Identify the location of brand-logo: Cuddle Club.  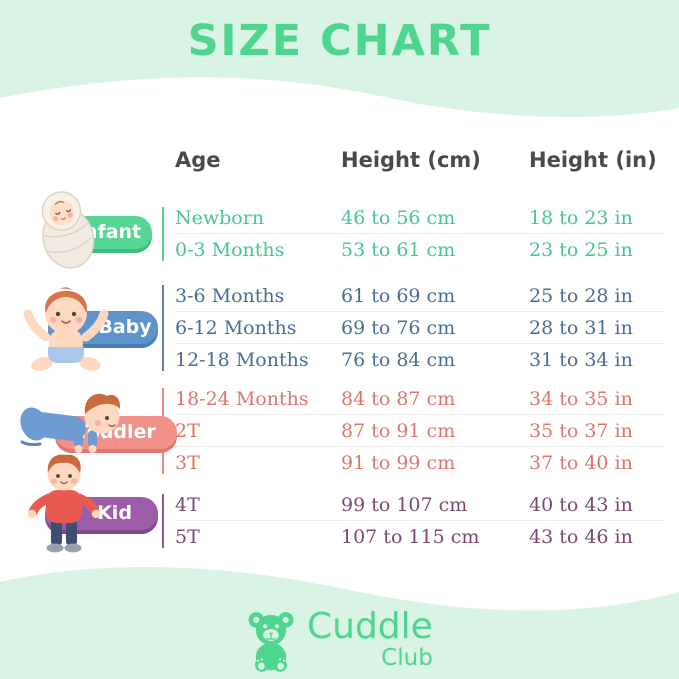
(338, 641).